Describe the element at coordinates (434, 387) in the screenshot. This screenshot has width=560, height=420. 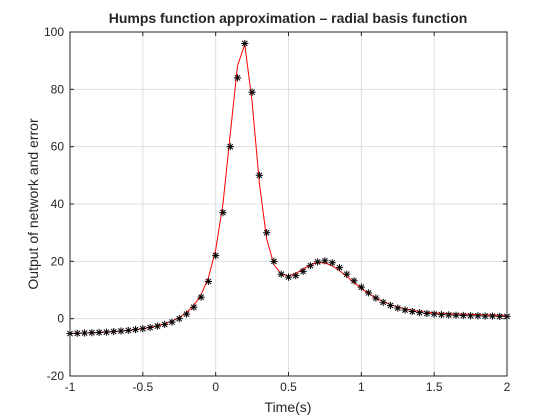
I see `x-tick-label: 1.5` at that location.